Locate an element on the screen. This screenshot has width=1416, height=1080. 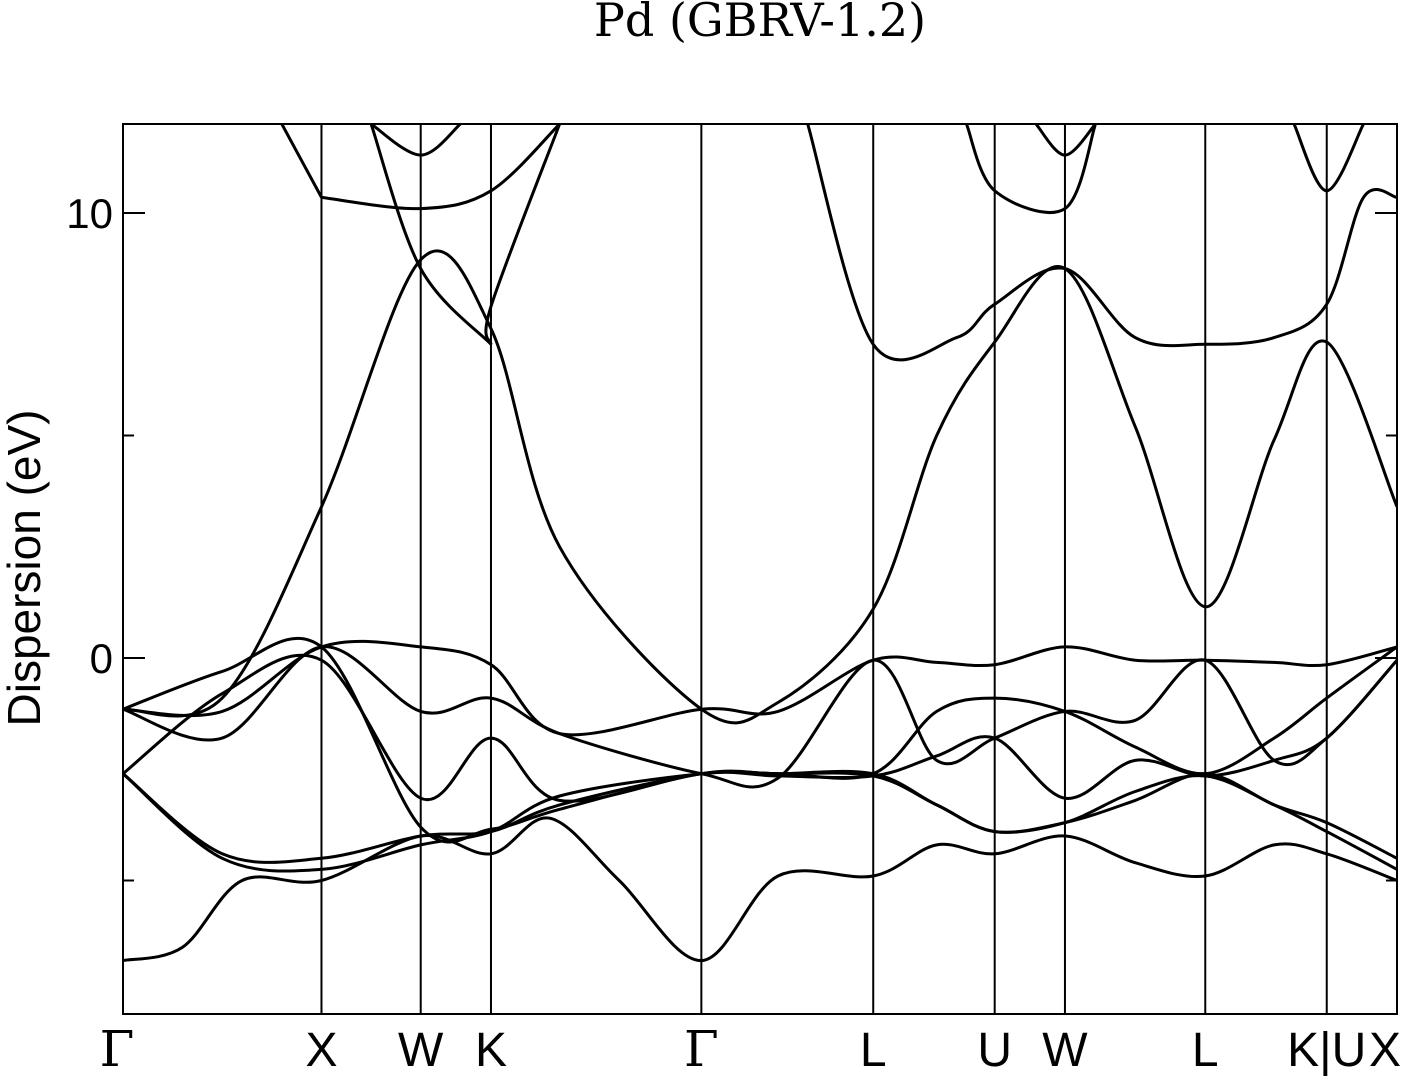
y-tick-label: 10 is located at coordinates (89, 213).